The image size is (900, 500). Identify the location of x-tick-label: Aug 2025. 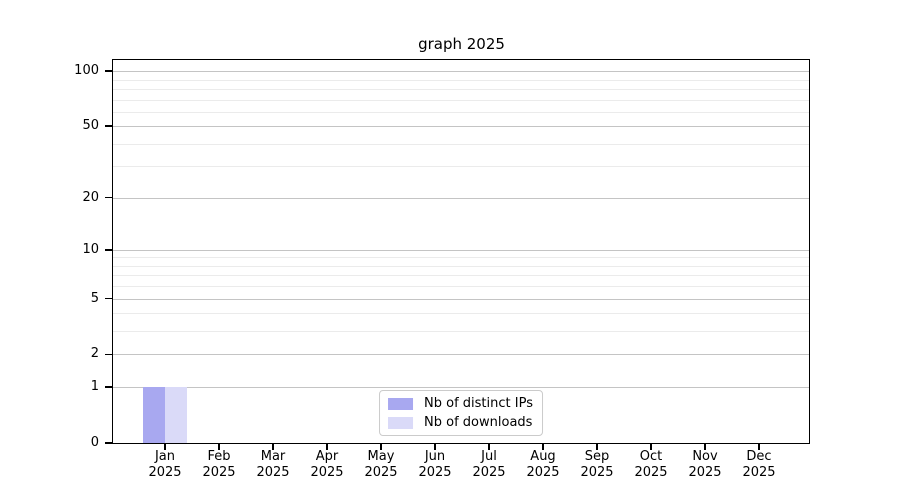
(543, 464).